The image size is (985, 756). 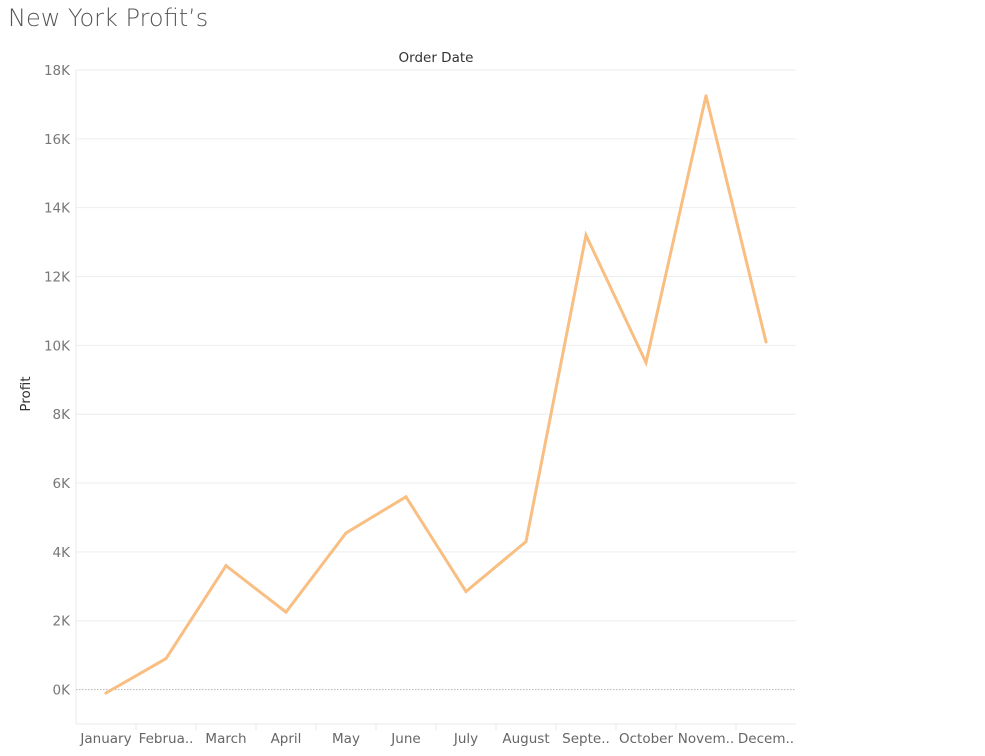 I want to click on y-tick-label: 12K, so click(x=57, y=278).